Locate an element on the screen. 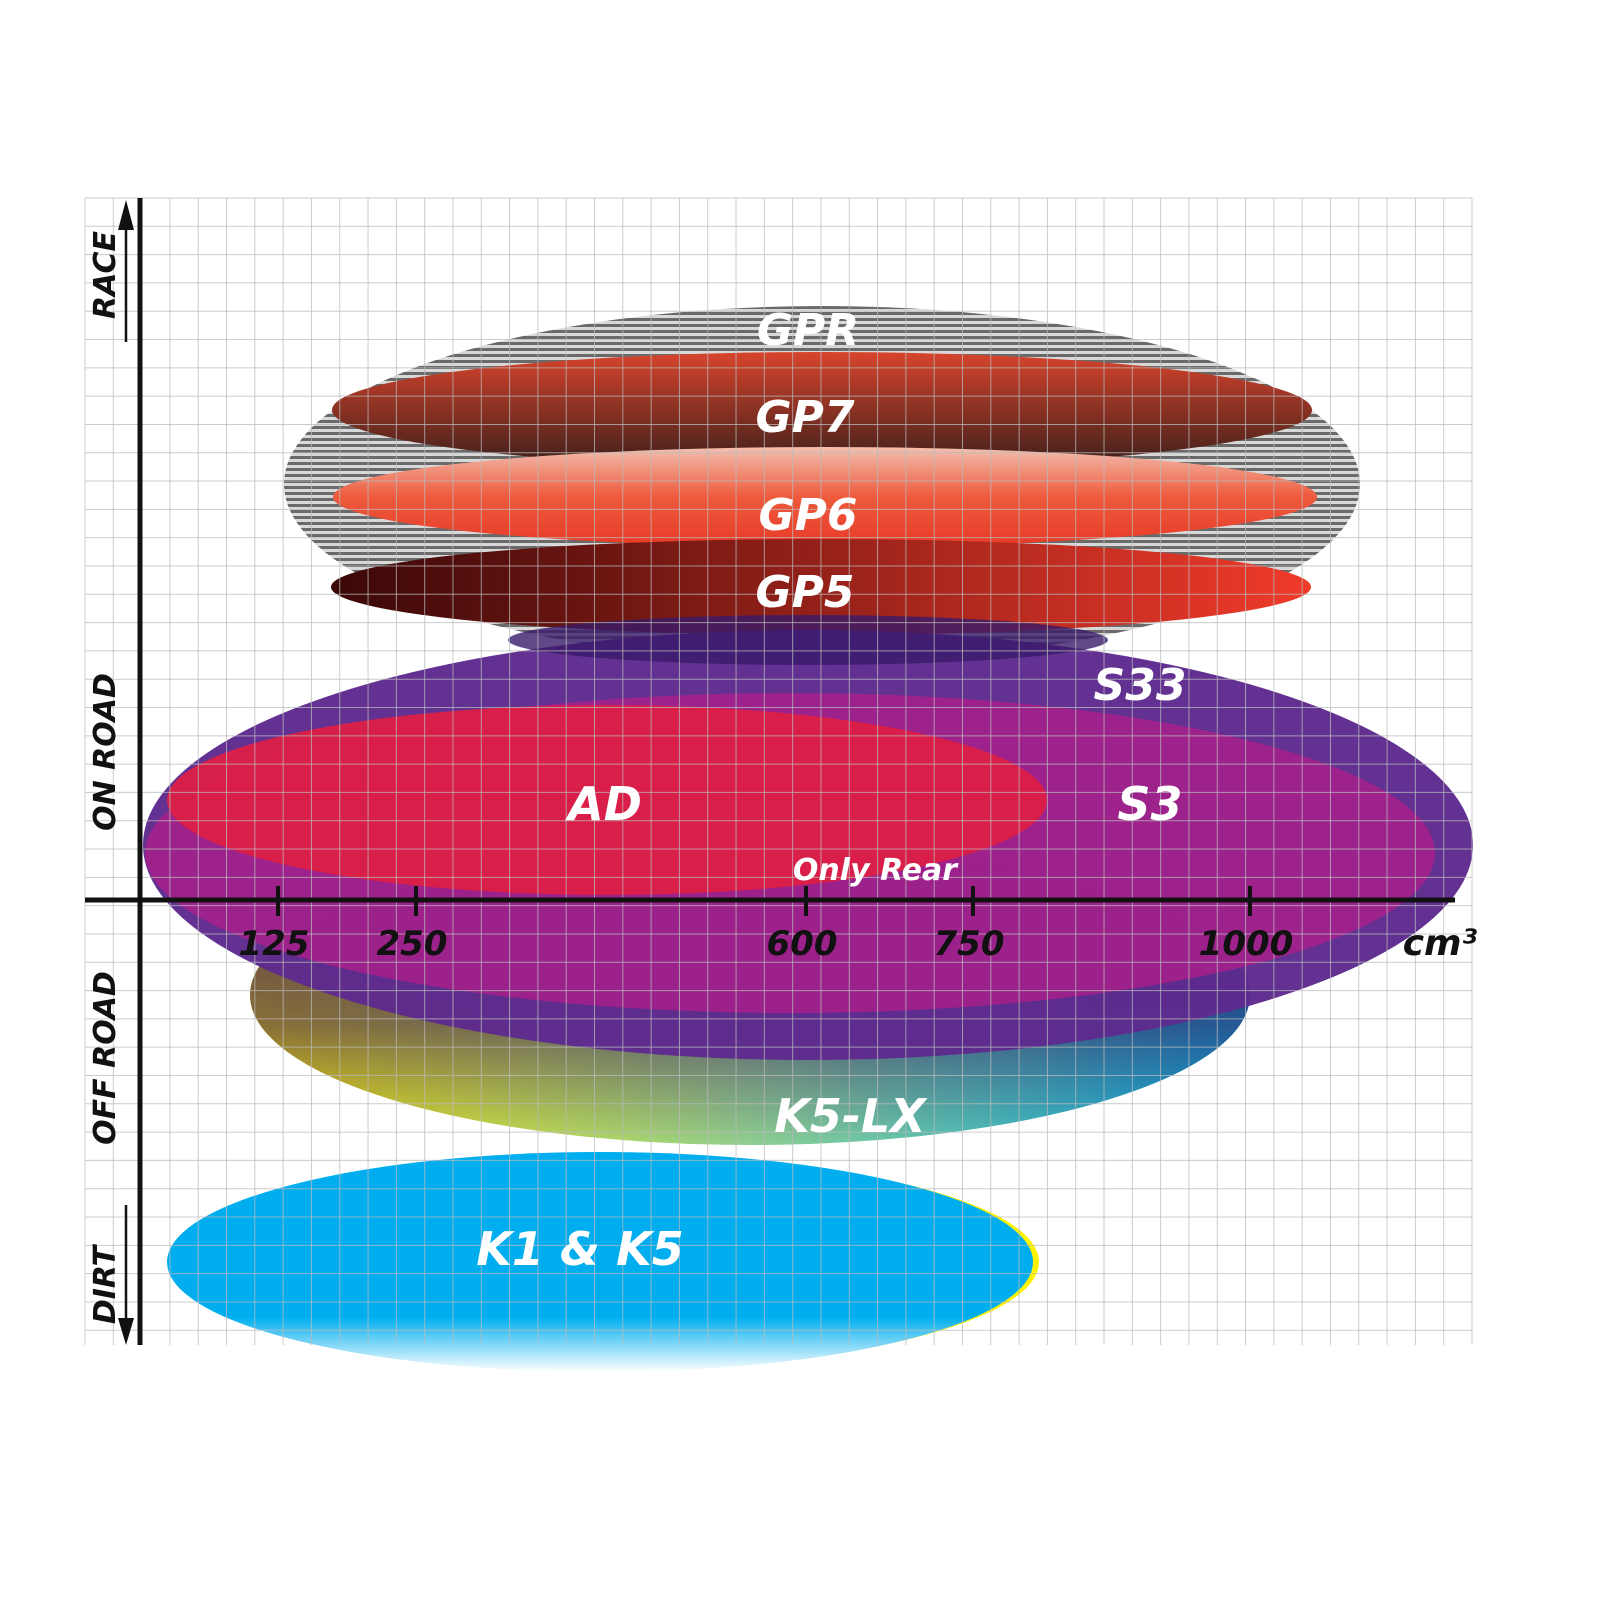 This screenshot has height=1600, width=1600. series-label: AD is located at coordinates (603, 804).